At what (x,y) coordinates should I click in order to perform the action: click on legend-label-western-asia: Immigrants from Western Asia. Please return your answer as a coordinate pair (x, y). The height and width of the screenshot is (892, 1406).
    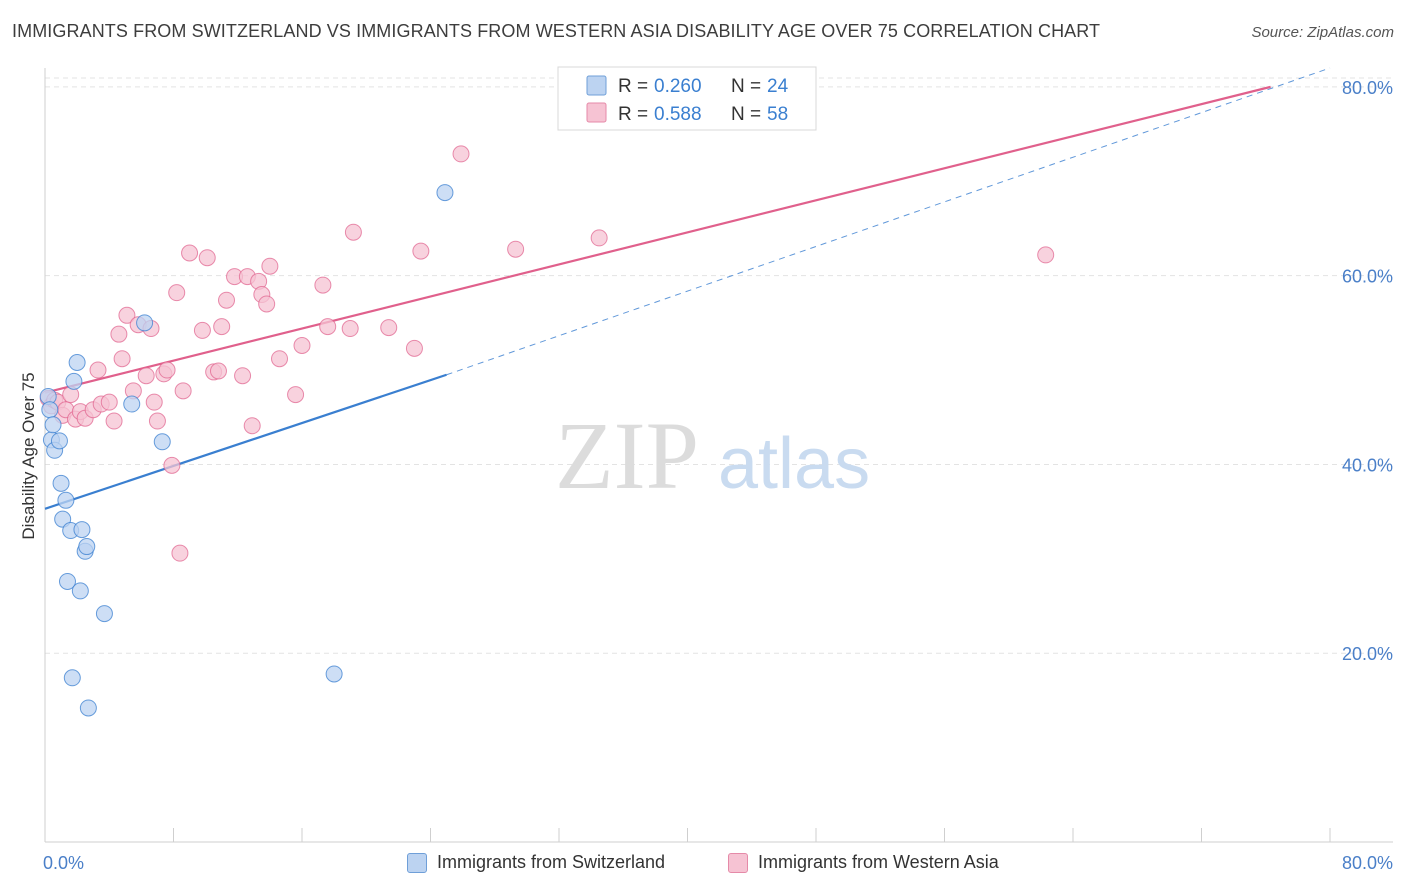
    Looking at the image, I should click on (878, 862).